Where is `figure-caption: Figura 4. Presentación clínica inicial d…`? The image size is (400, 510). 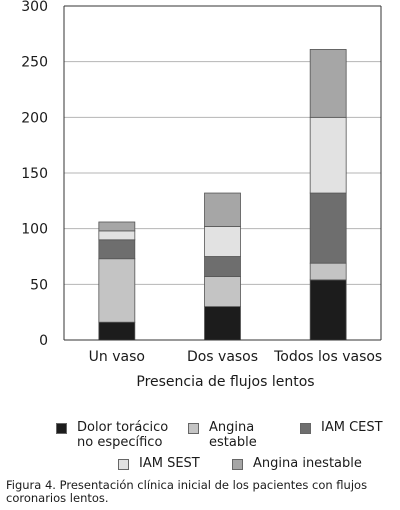 figure-caption: Figura 4. Presentación clínica inicial d… is located at coordinates (187, 491).